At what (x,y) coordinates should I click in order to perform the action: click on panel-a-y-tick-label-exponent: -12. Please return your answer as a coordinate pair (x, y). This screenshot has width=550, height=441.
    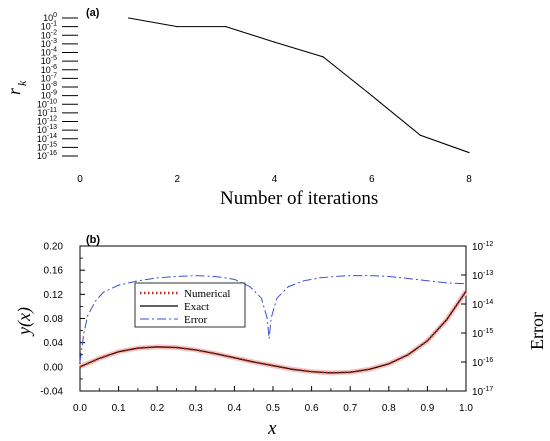
    Looking at the image, I should click on (52, 119).